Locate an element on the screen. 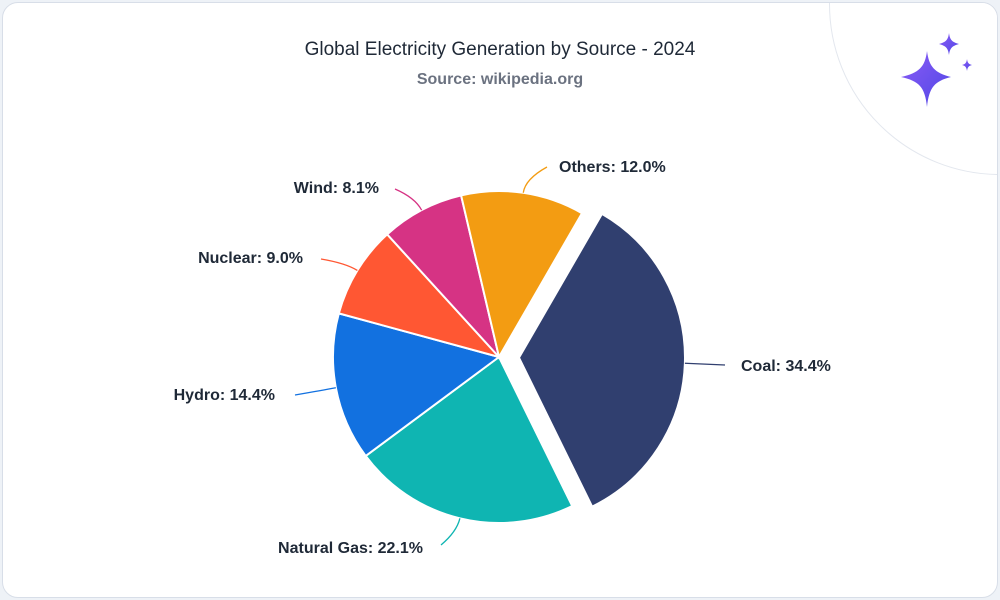 Image resolution: width=1000 pixels, height=600 pixels. pie-slice-natural-gas is located at coordinates (469, 439).